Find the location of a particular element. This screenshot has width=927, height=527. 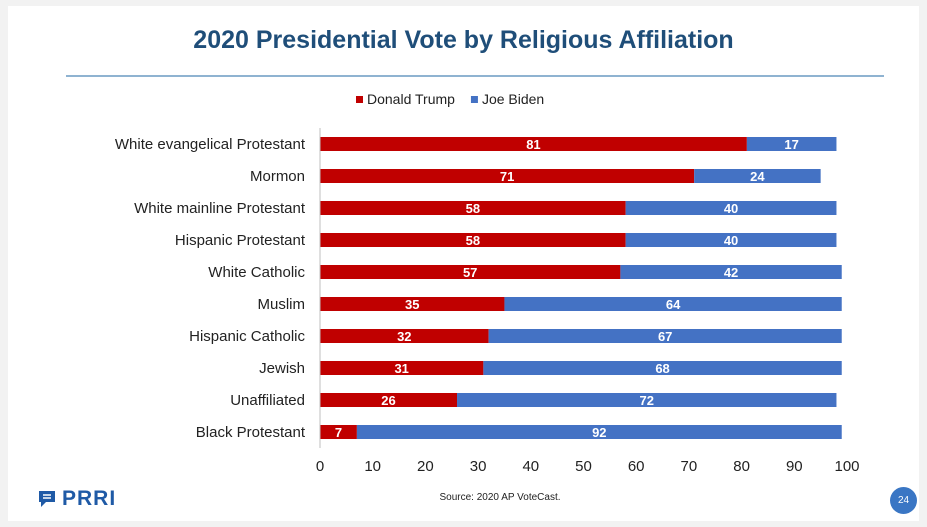

x-tick-label: 100 is located at coordinates (846, 466).